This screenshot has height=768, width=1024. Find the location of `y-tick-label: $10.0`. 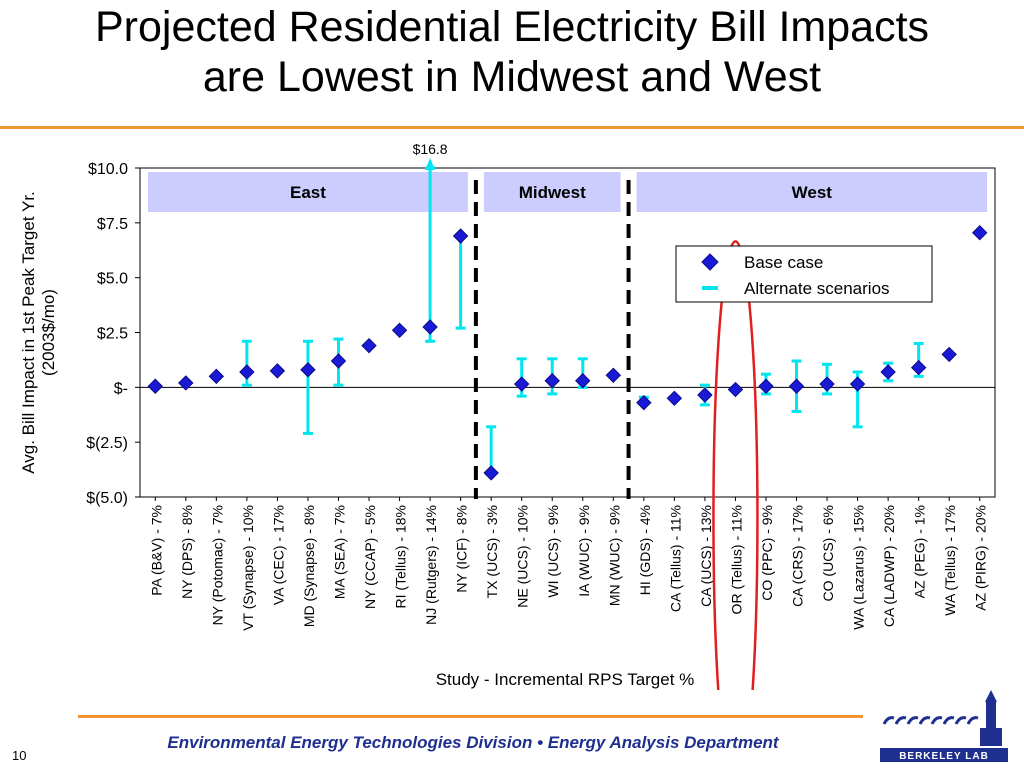

y-tick-label: $10.0 is located at coordinates (108, 169).